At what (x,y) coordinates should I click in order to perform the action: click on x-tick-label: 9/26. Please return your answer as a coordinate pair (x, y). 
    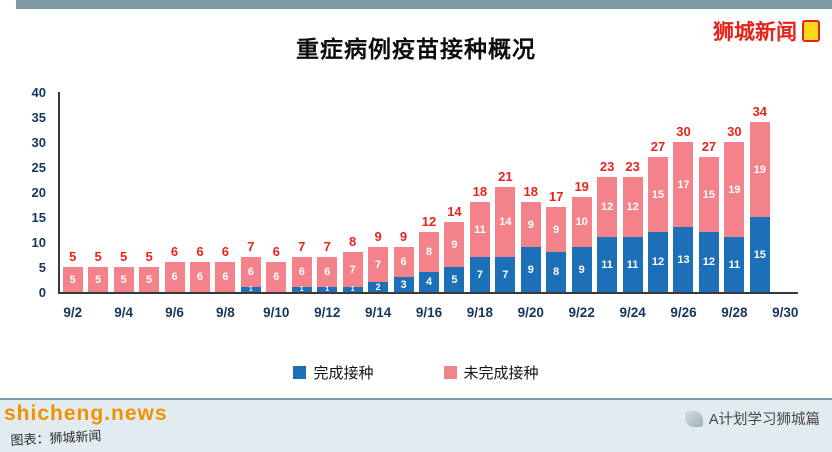
    Looking at the image, I should click on (683, 312).